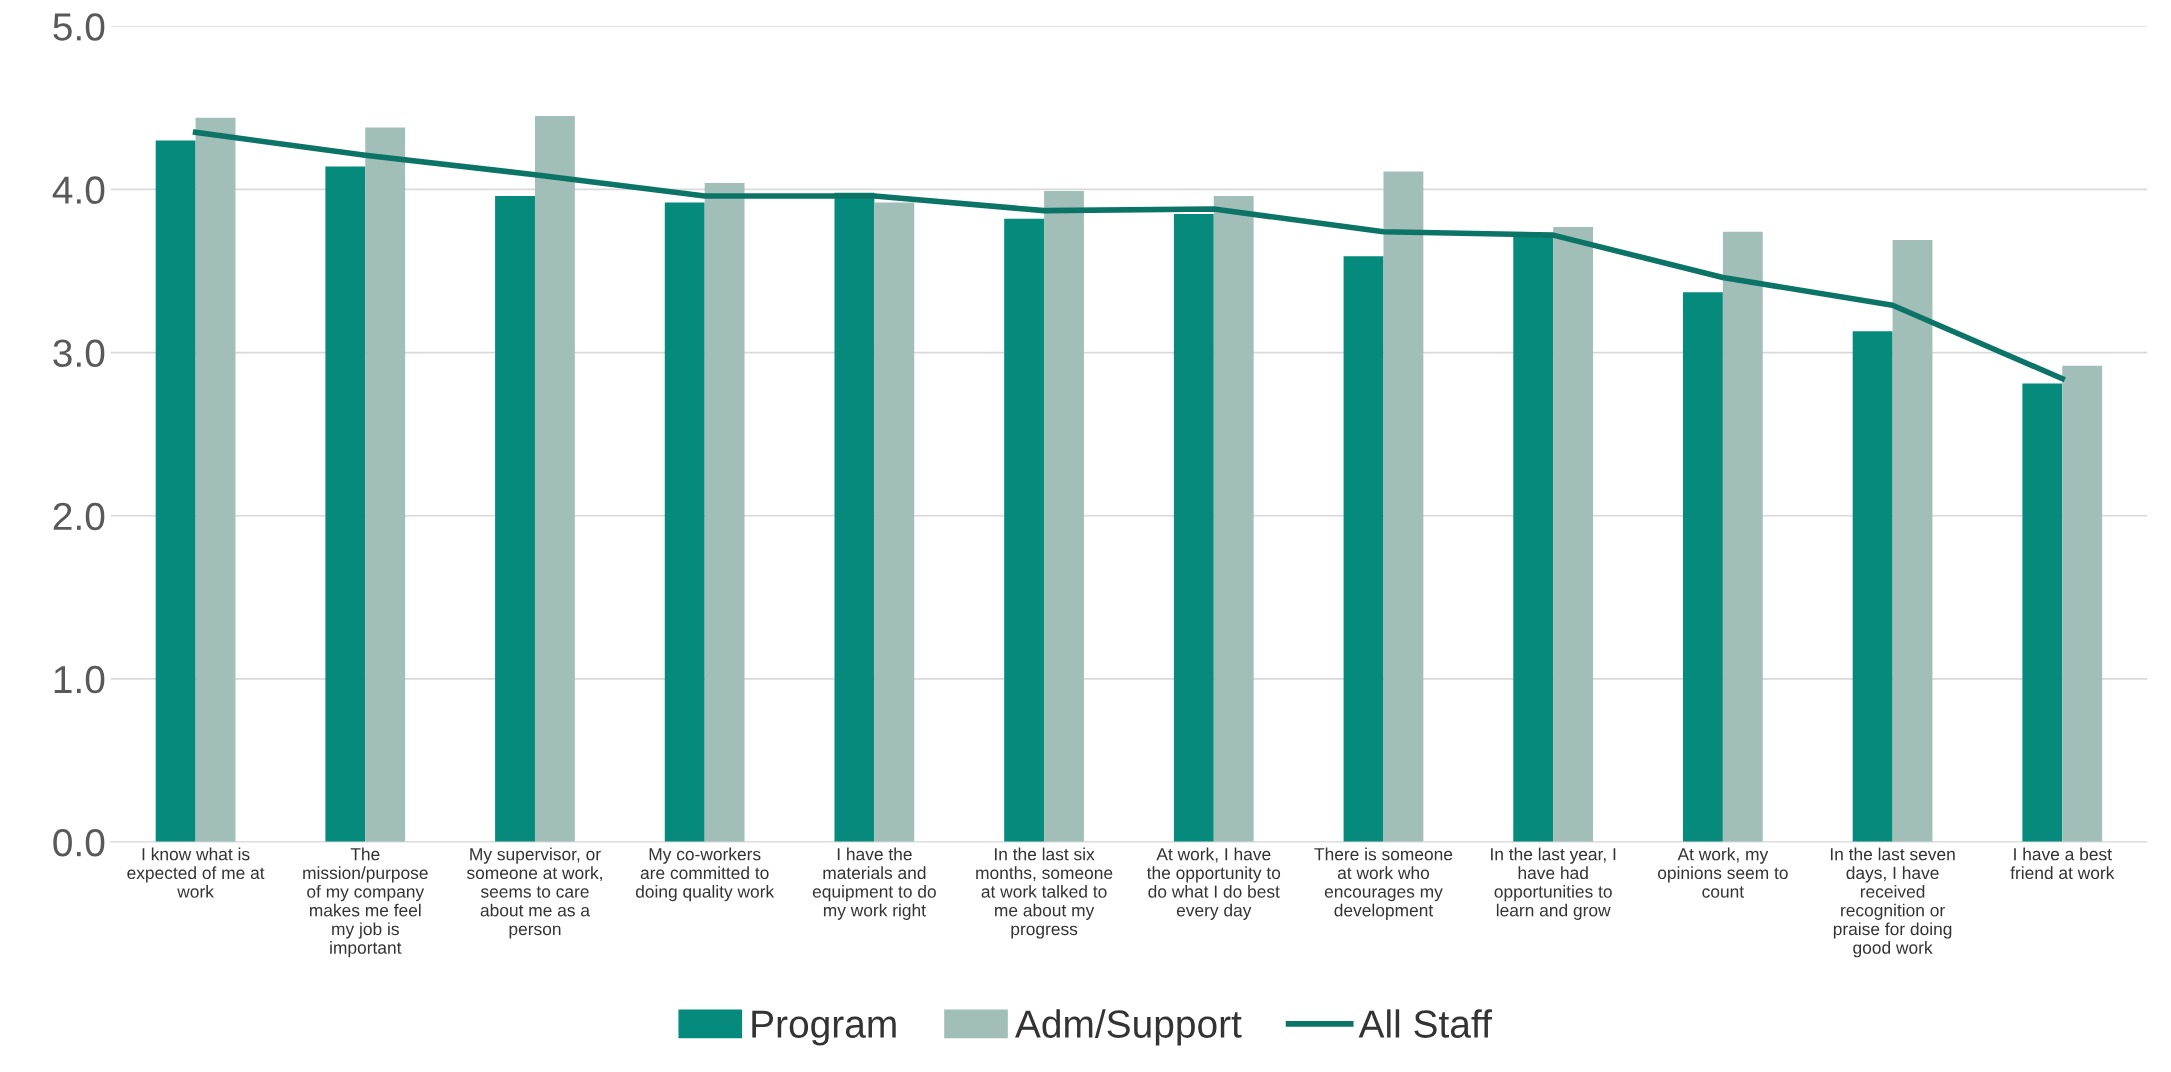 The width and height of the screenshot is (2171, 1072). I want to click on x-tick-label: There is someone at work who encourages my development, so click(1383, 883).